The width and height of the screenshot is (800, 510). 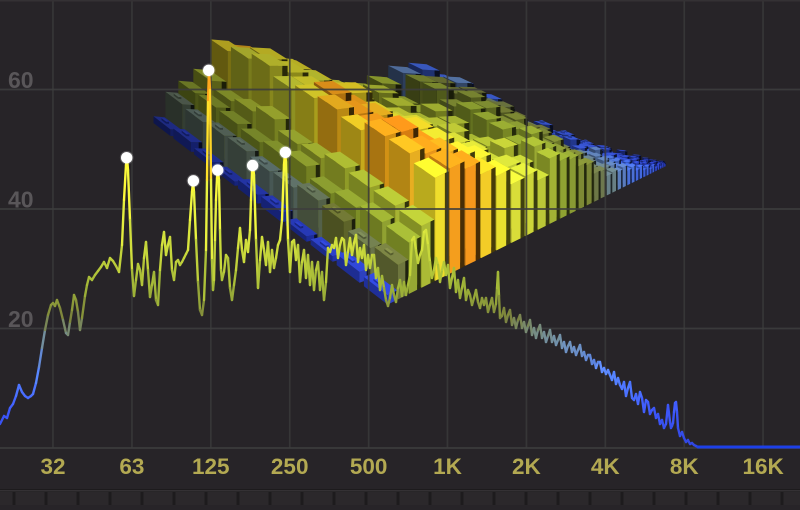 What do you see at coordinates (131, 466) in the screenshot?
I see `svg-text: 63` at bounding box center [131, 466].